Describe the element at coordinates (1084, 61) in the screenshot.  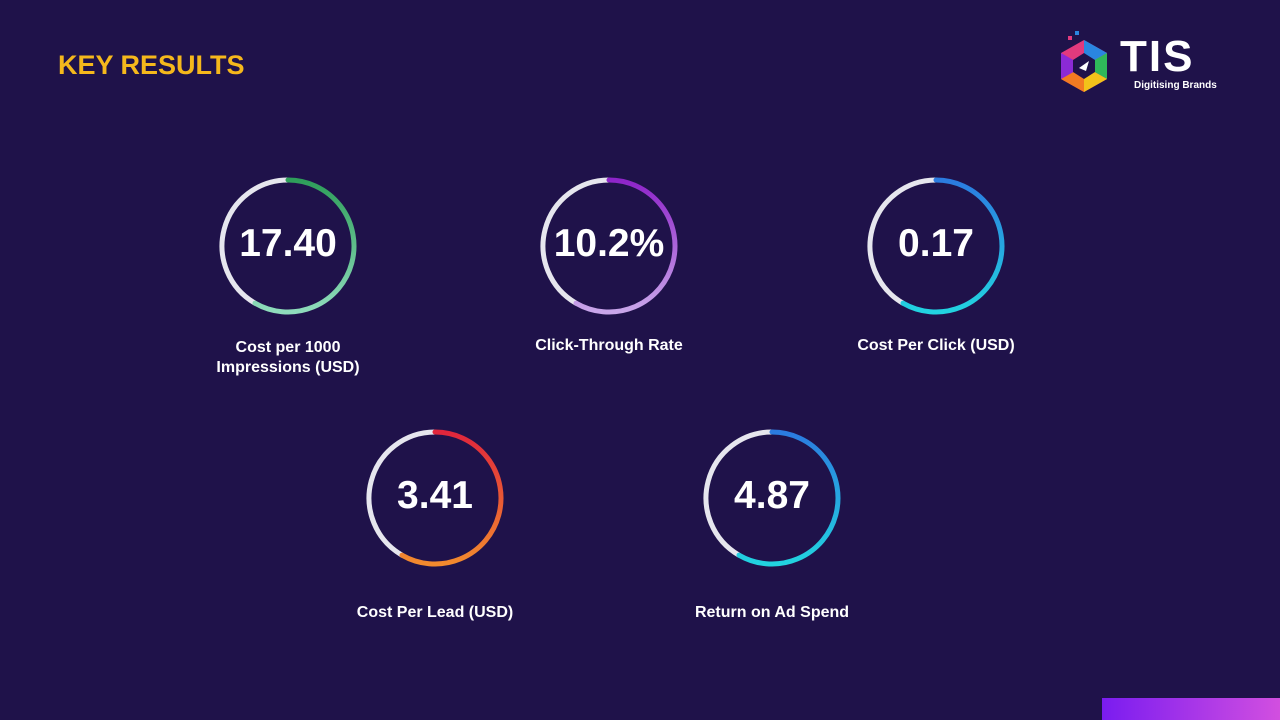
I see `logo-icon` at that location.